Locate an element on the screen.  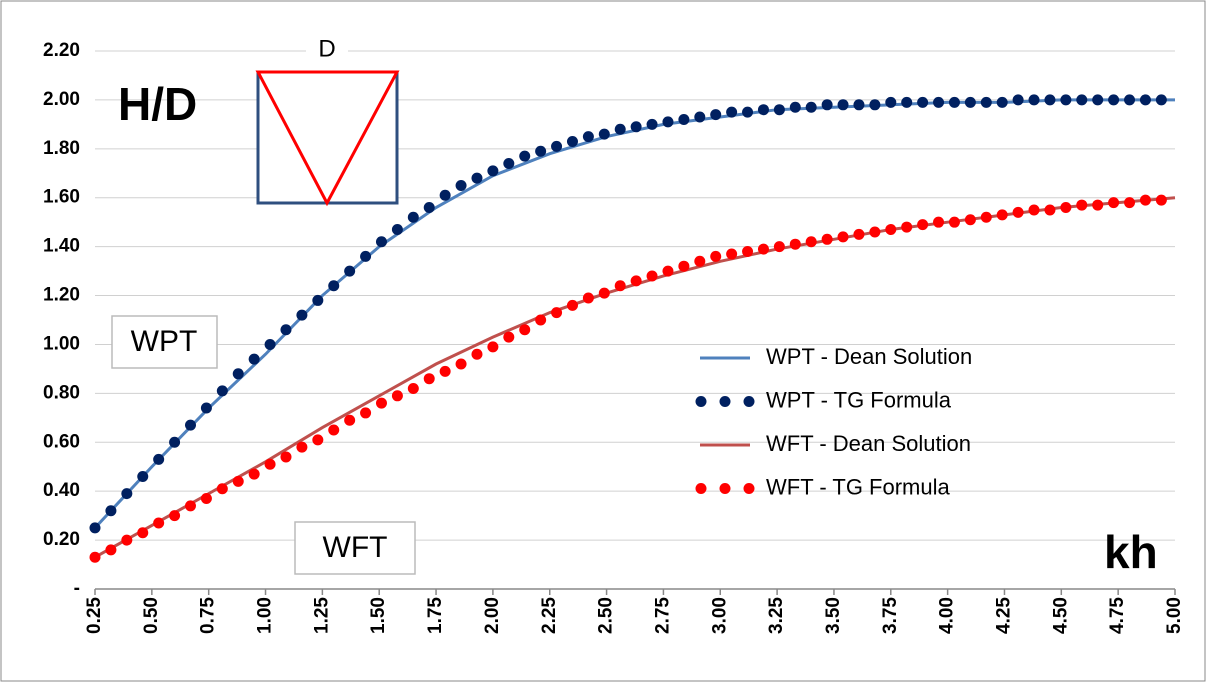
y-tick-label: - is located at coordinates (77, 588).